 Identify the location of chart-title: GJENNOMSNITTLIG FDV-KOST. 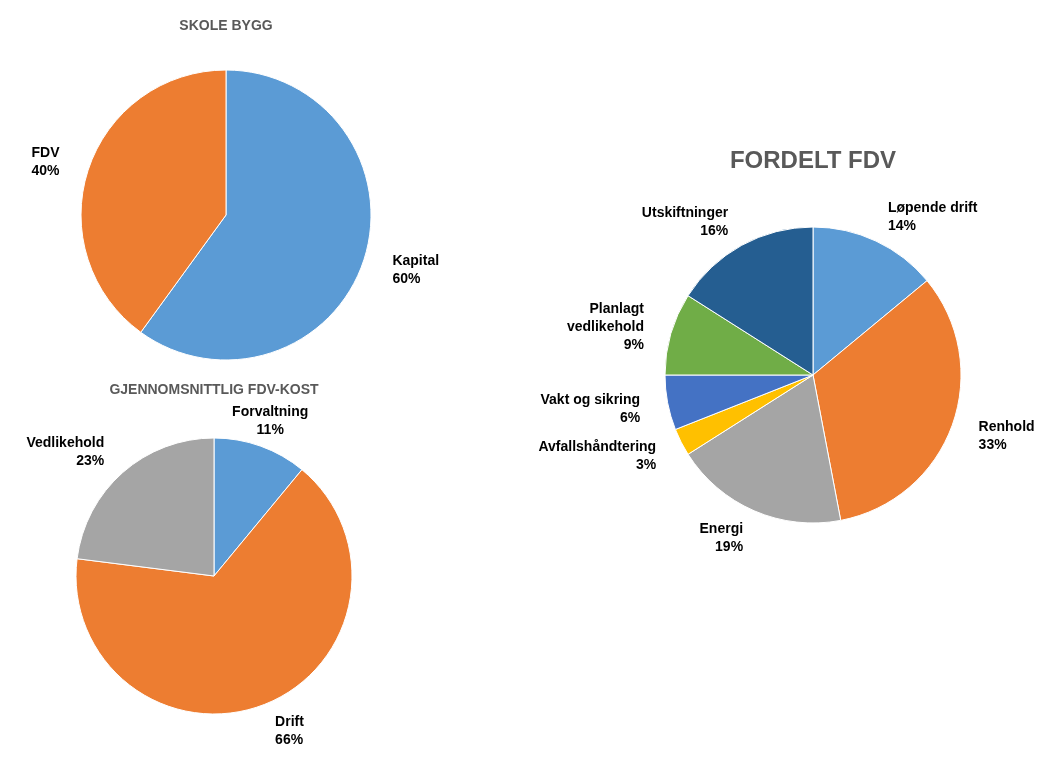
(214, 389).